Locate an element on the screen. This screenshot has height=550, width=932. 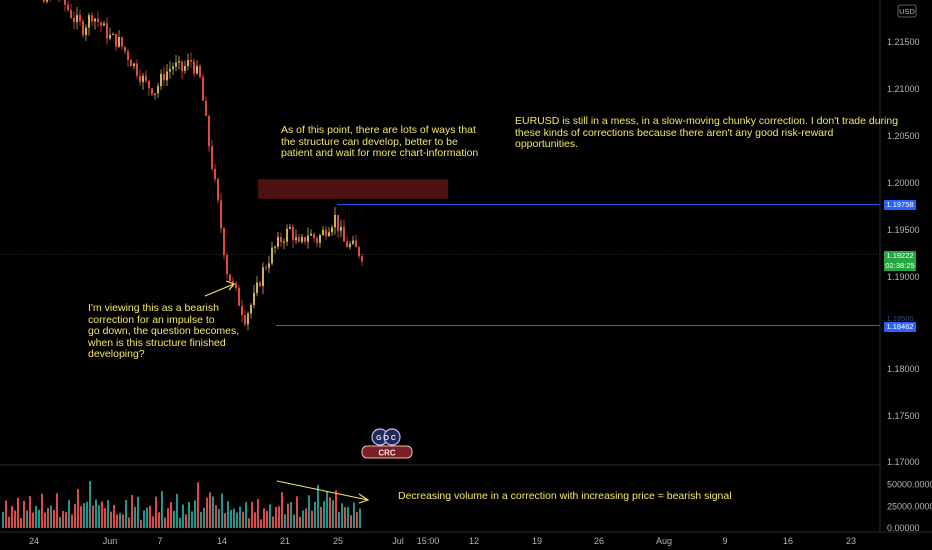
volume-tick-label: 50000.00000 is located at coordinates (909, 485).